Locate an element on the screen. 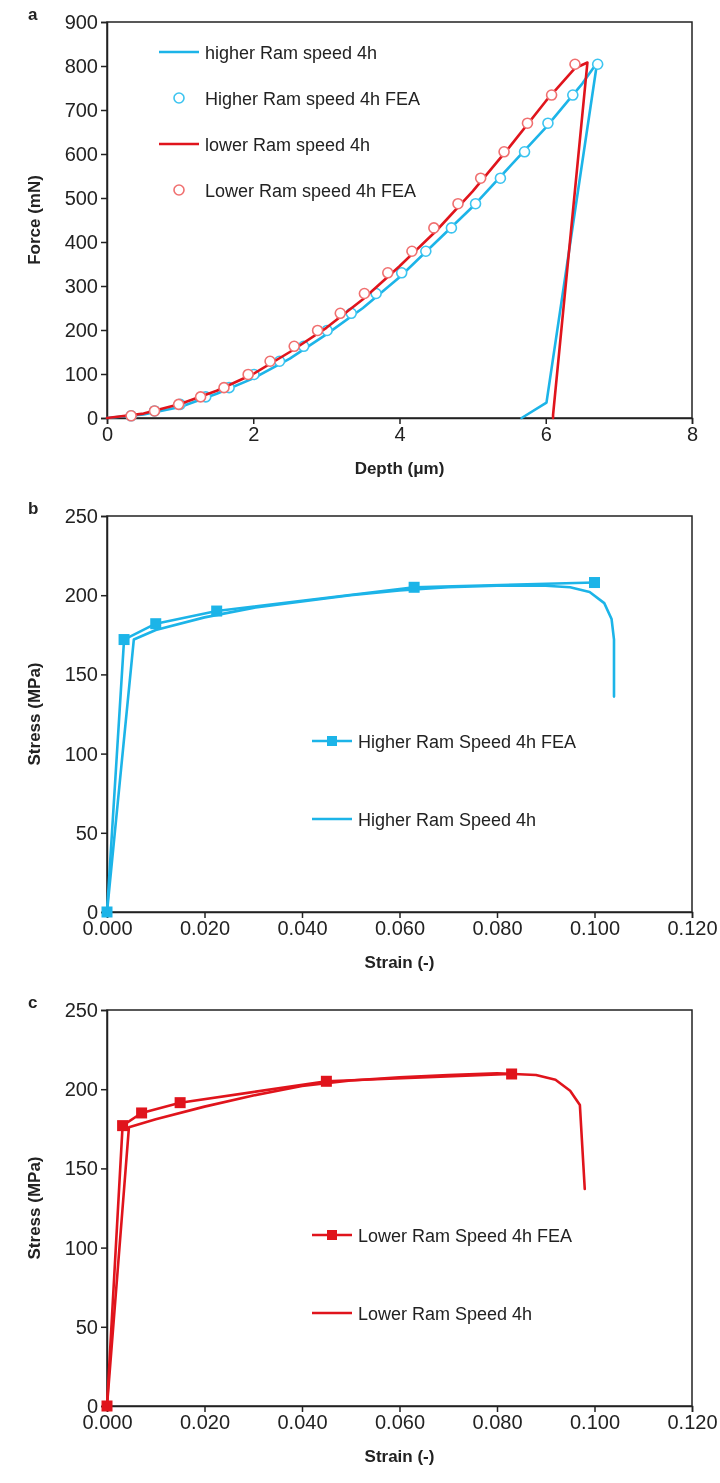 The image size is (720, 1483). y-tick-label: 500 is located at coordinates (81, 197).